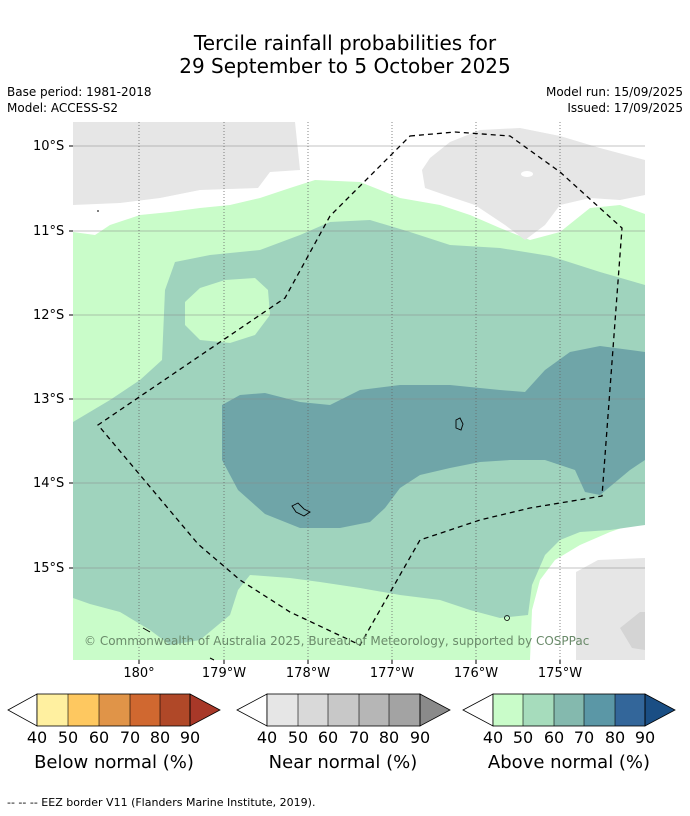  I want to click on lat-label: 14°S, so click(49, 483).